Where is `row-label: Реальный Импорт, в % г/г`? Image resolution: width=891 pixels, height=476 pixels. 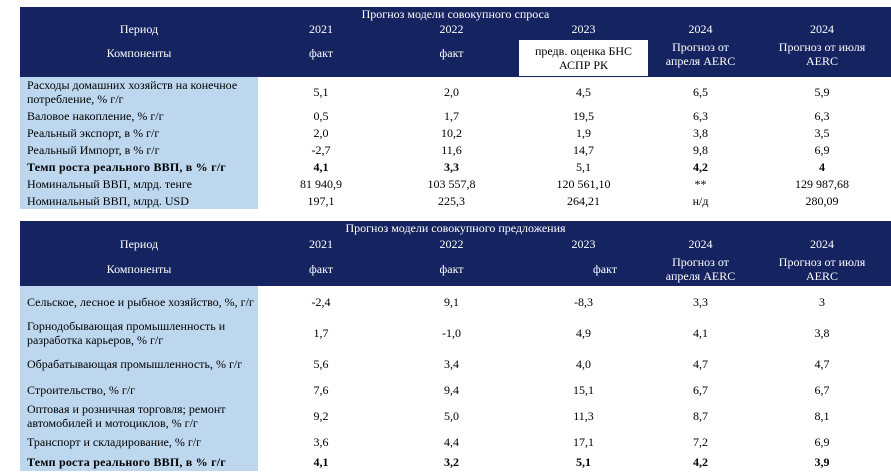 row-label: Реальный Импорт, в % г/г is located at coordinates (139, 149).